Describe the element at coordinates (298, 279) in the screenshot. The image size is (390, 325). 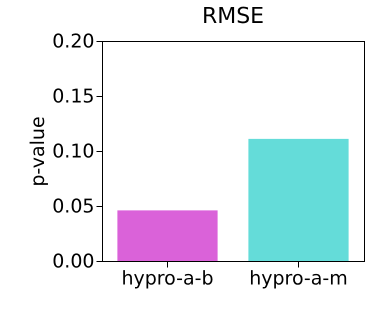
I see `x-tick-label: hypro-a-m` at that location.